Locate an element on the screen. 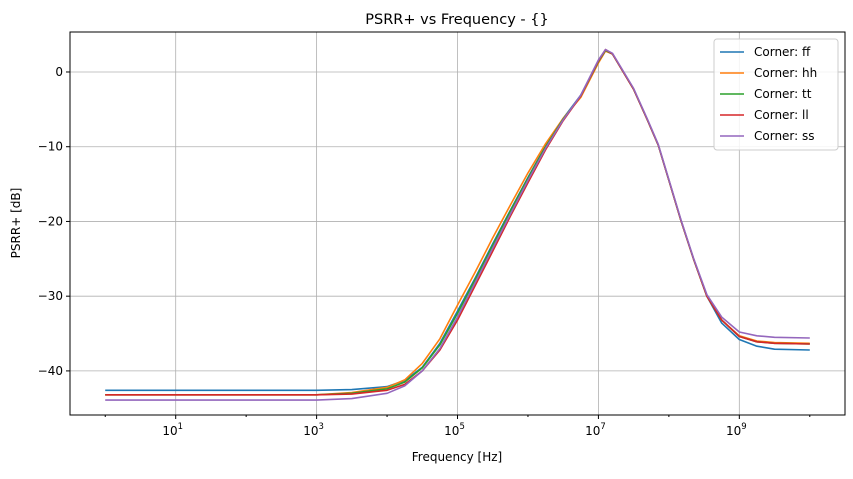 This screenshot has width=853, height=479. x-axis-ticks: 10¹ 10³ 10⁵ 10⁷ 10⁹ is located at coordinates (457, 426).